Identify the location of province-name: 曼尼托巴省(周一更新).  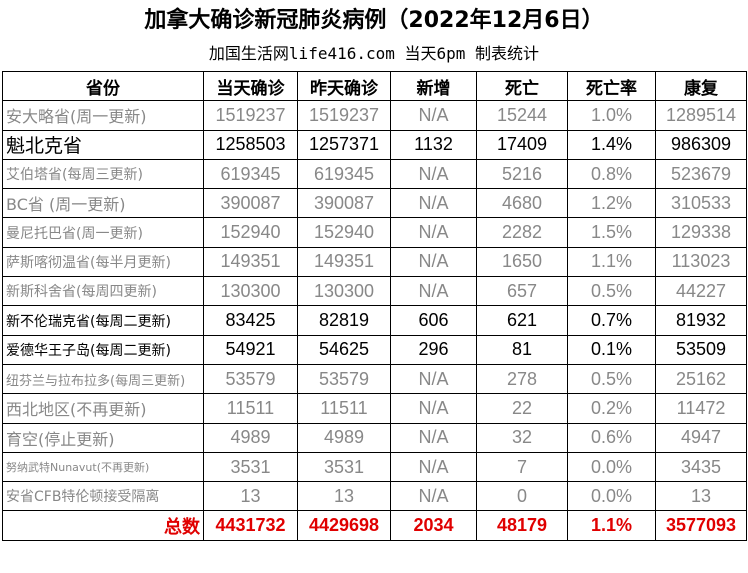
(103, 232).